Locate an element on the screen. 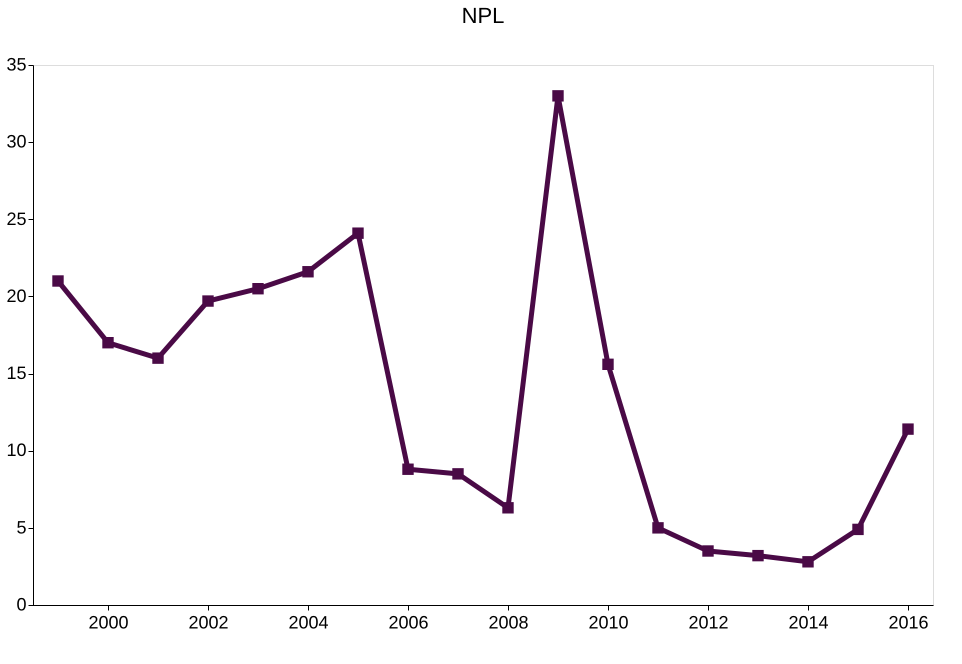  x-tick-label: 2010 is located at coordinates (608, 622).